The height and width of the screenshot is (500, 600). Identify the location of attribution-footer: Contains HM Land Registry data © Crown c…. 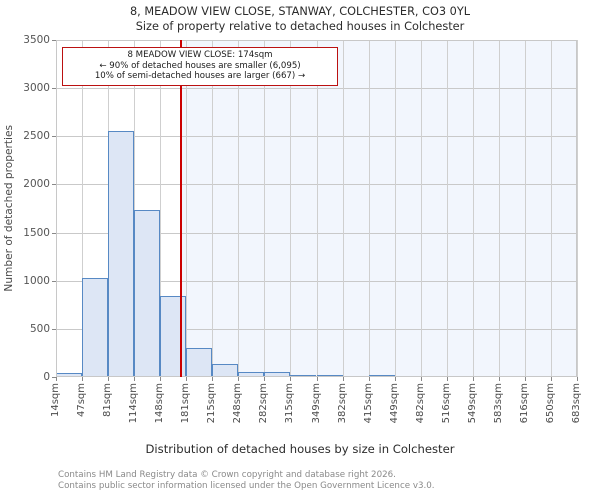
(318, 481).